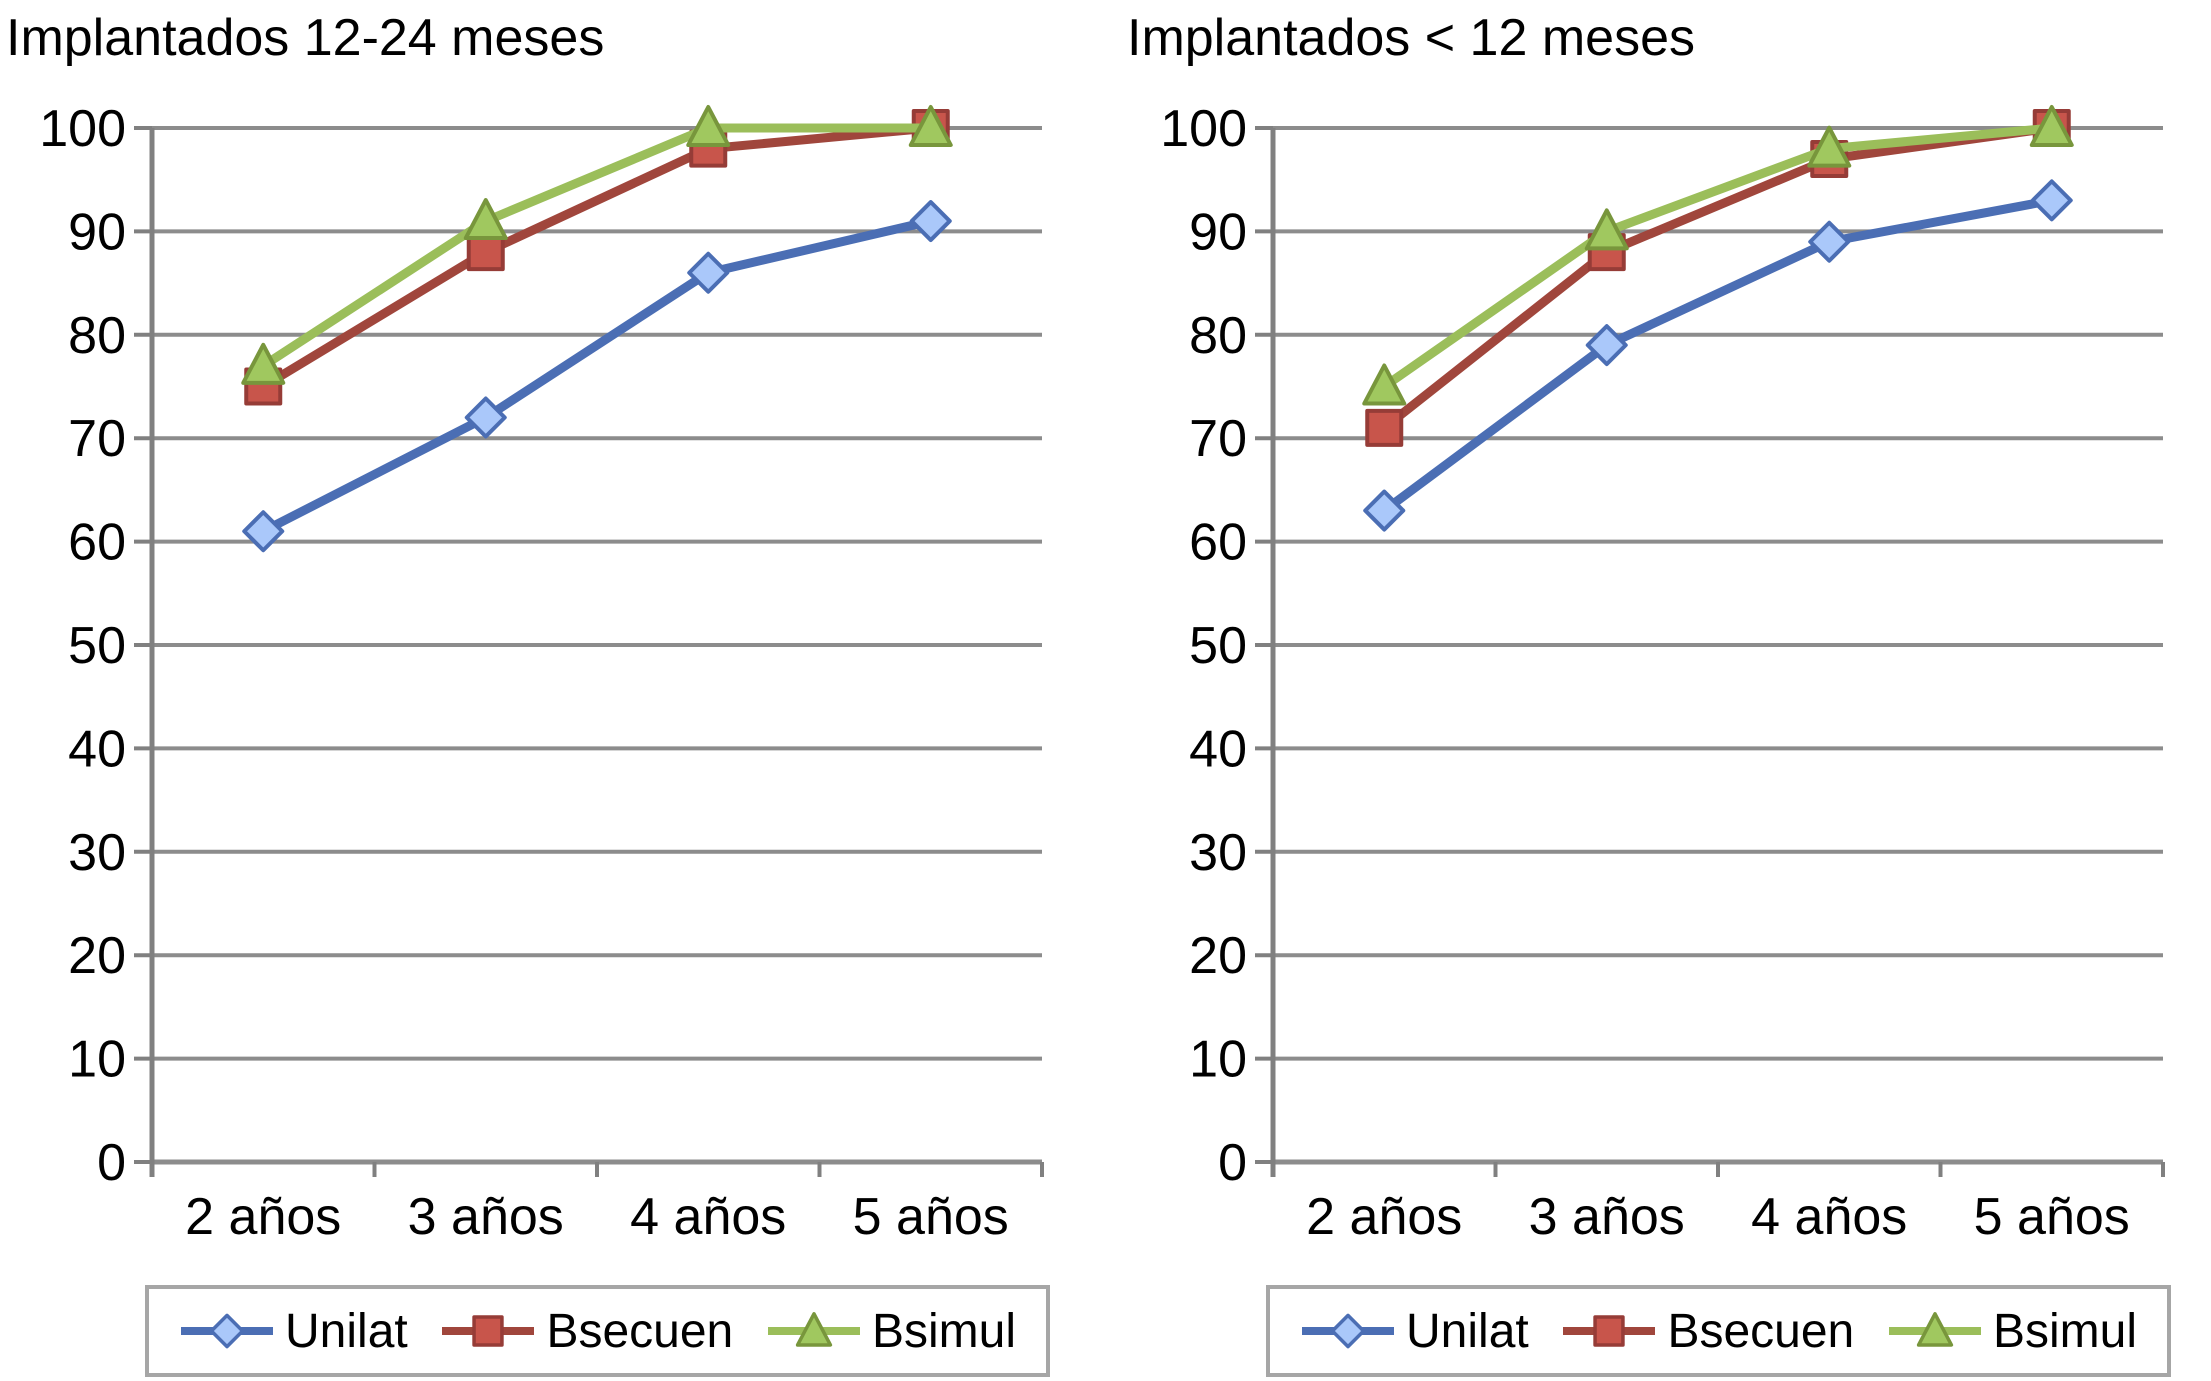  Describe the element at coordinates (1411, 38) in the screenshot. I see `chart-title: Implantados < 12 meses` at that location.